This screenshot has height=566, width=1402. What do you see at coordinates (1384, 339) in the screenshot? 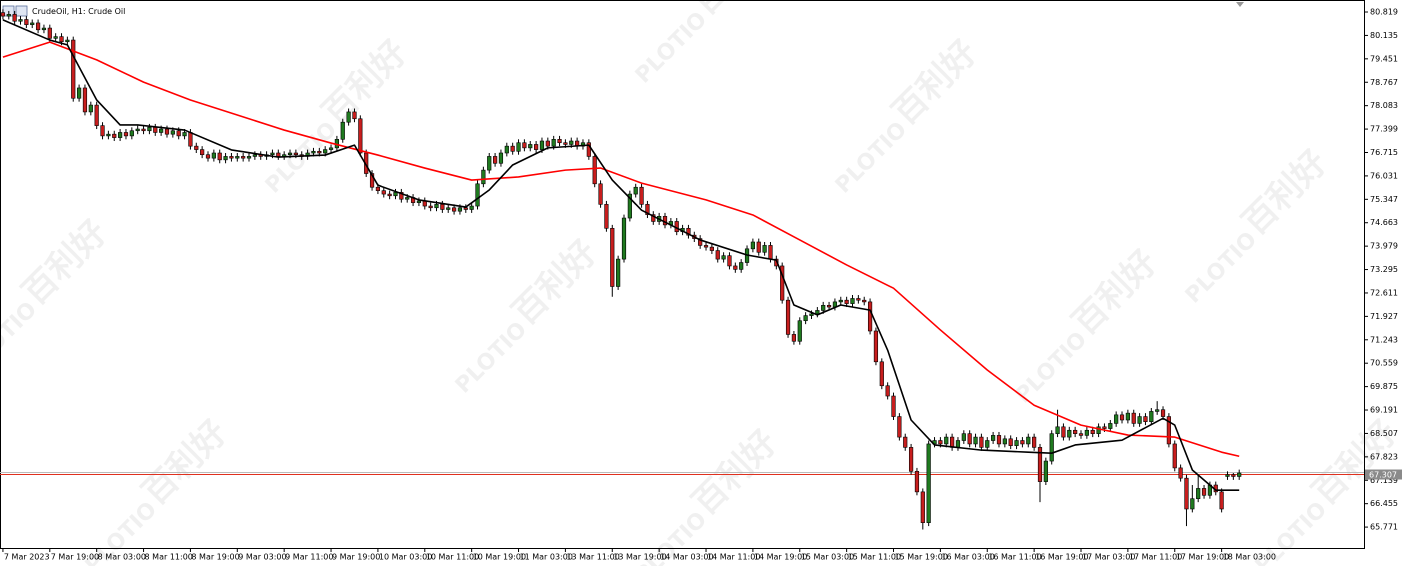
I see `y-tick-label: 71.243` at bounding box center [1384, 339].